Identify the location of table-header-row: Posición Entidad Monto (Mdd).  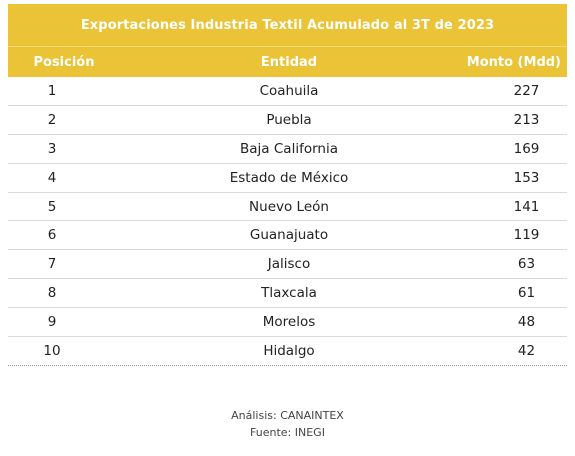
(287, 61).